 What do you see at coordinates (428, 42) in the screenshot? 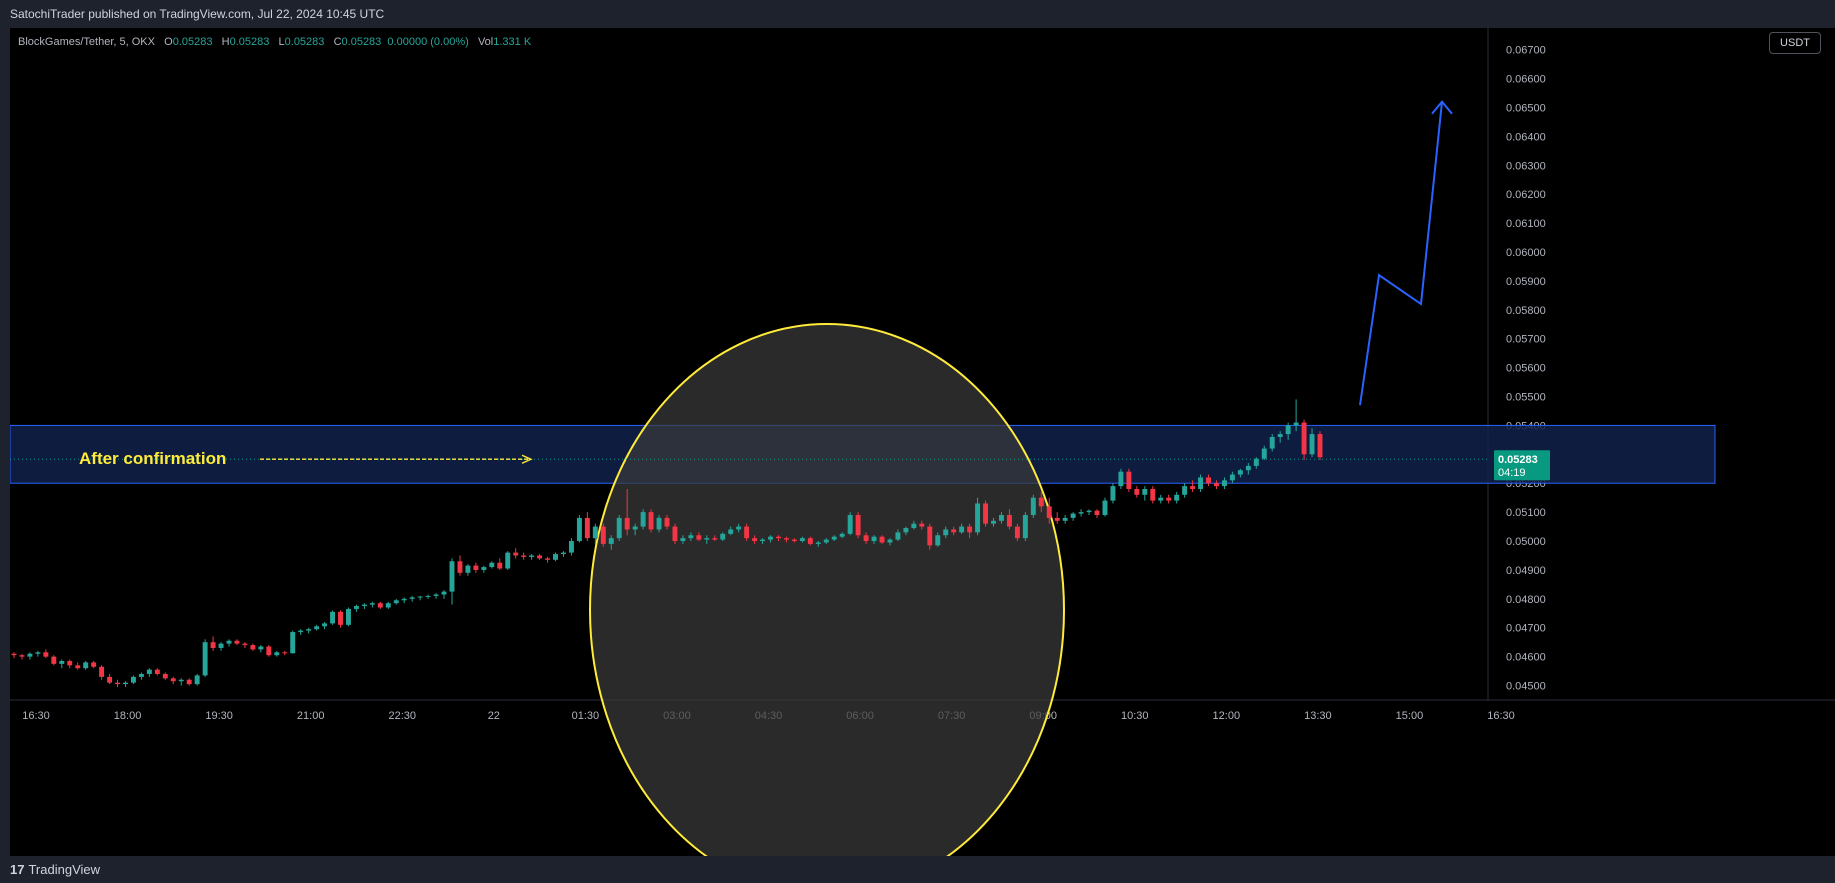
I see `change-value: 0.00000 (0.00%)` at bounding box center [428, 42].